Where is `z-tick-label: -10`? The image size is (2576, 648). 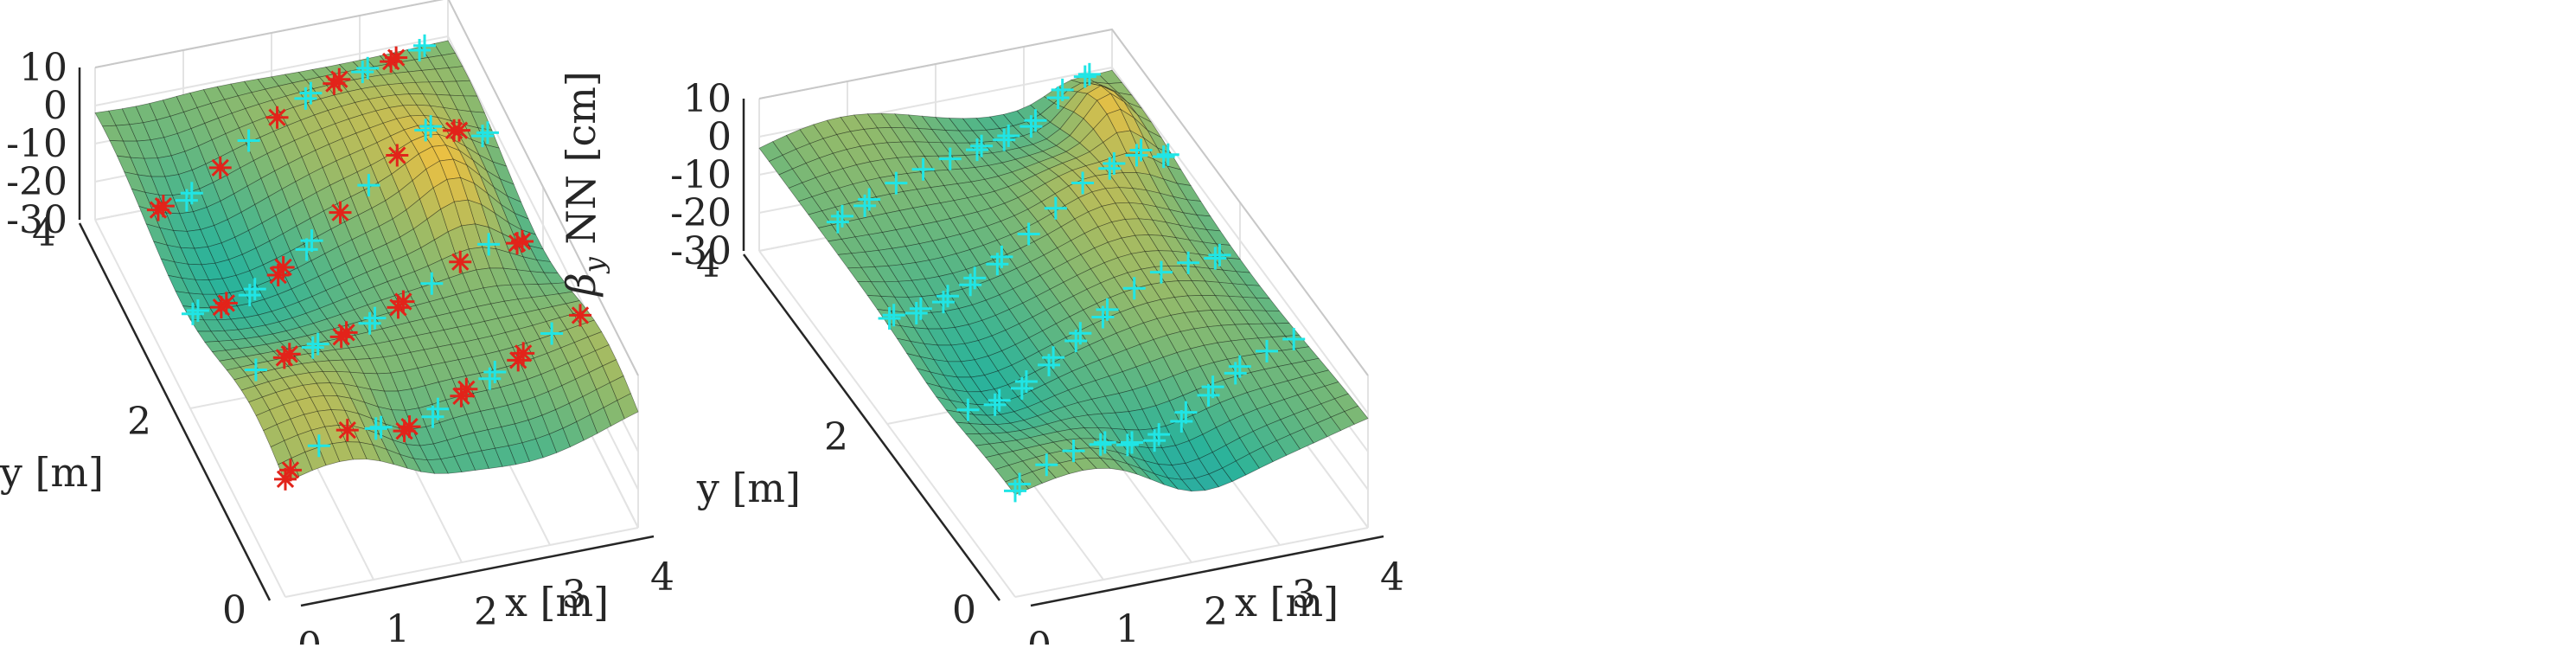 z-tick-label: -10 is located at coordinates (701, 175).